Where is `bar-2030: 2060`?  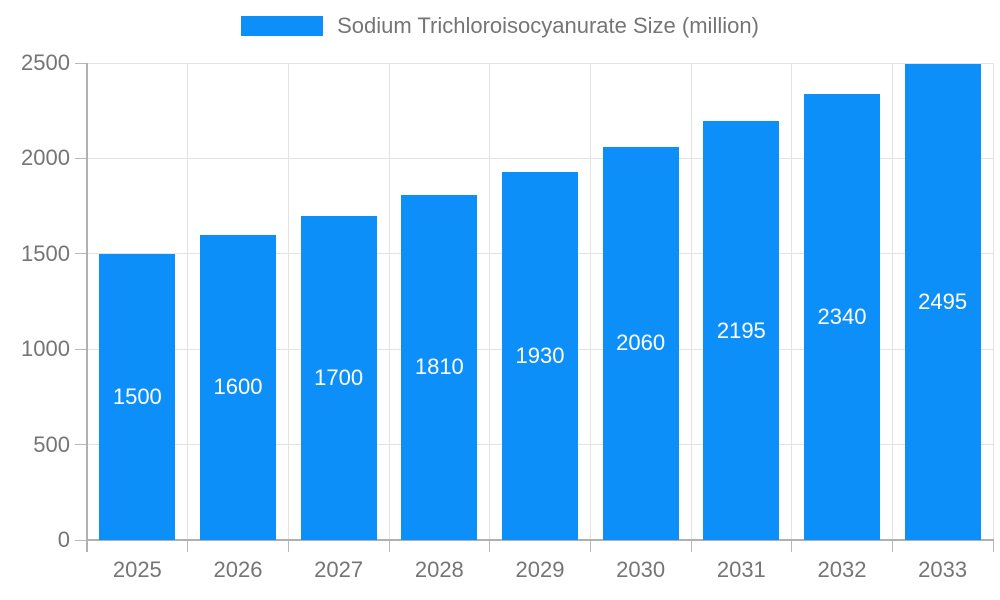
bar-2030: 2060 is located at coordinates (640, 343).